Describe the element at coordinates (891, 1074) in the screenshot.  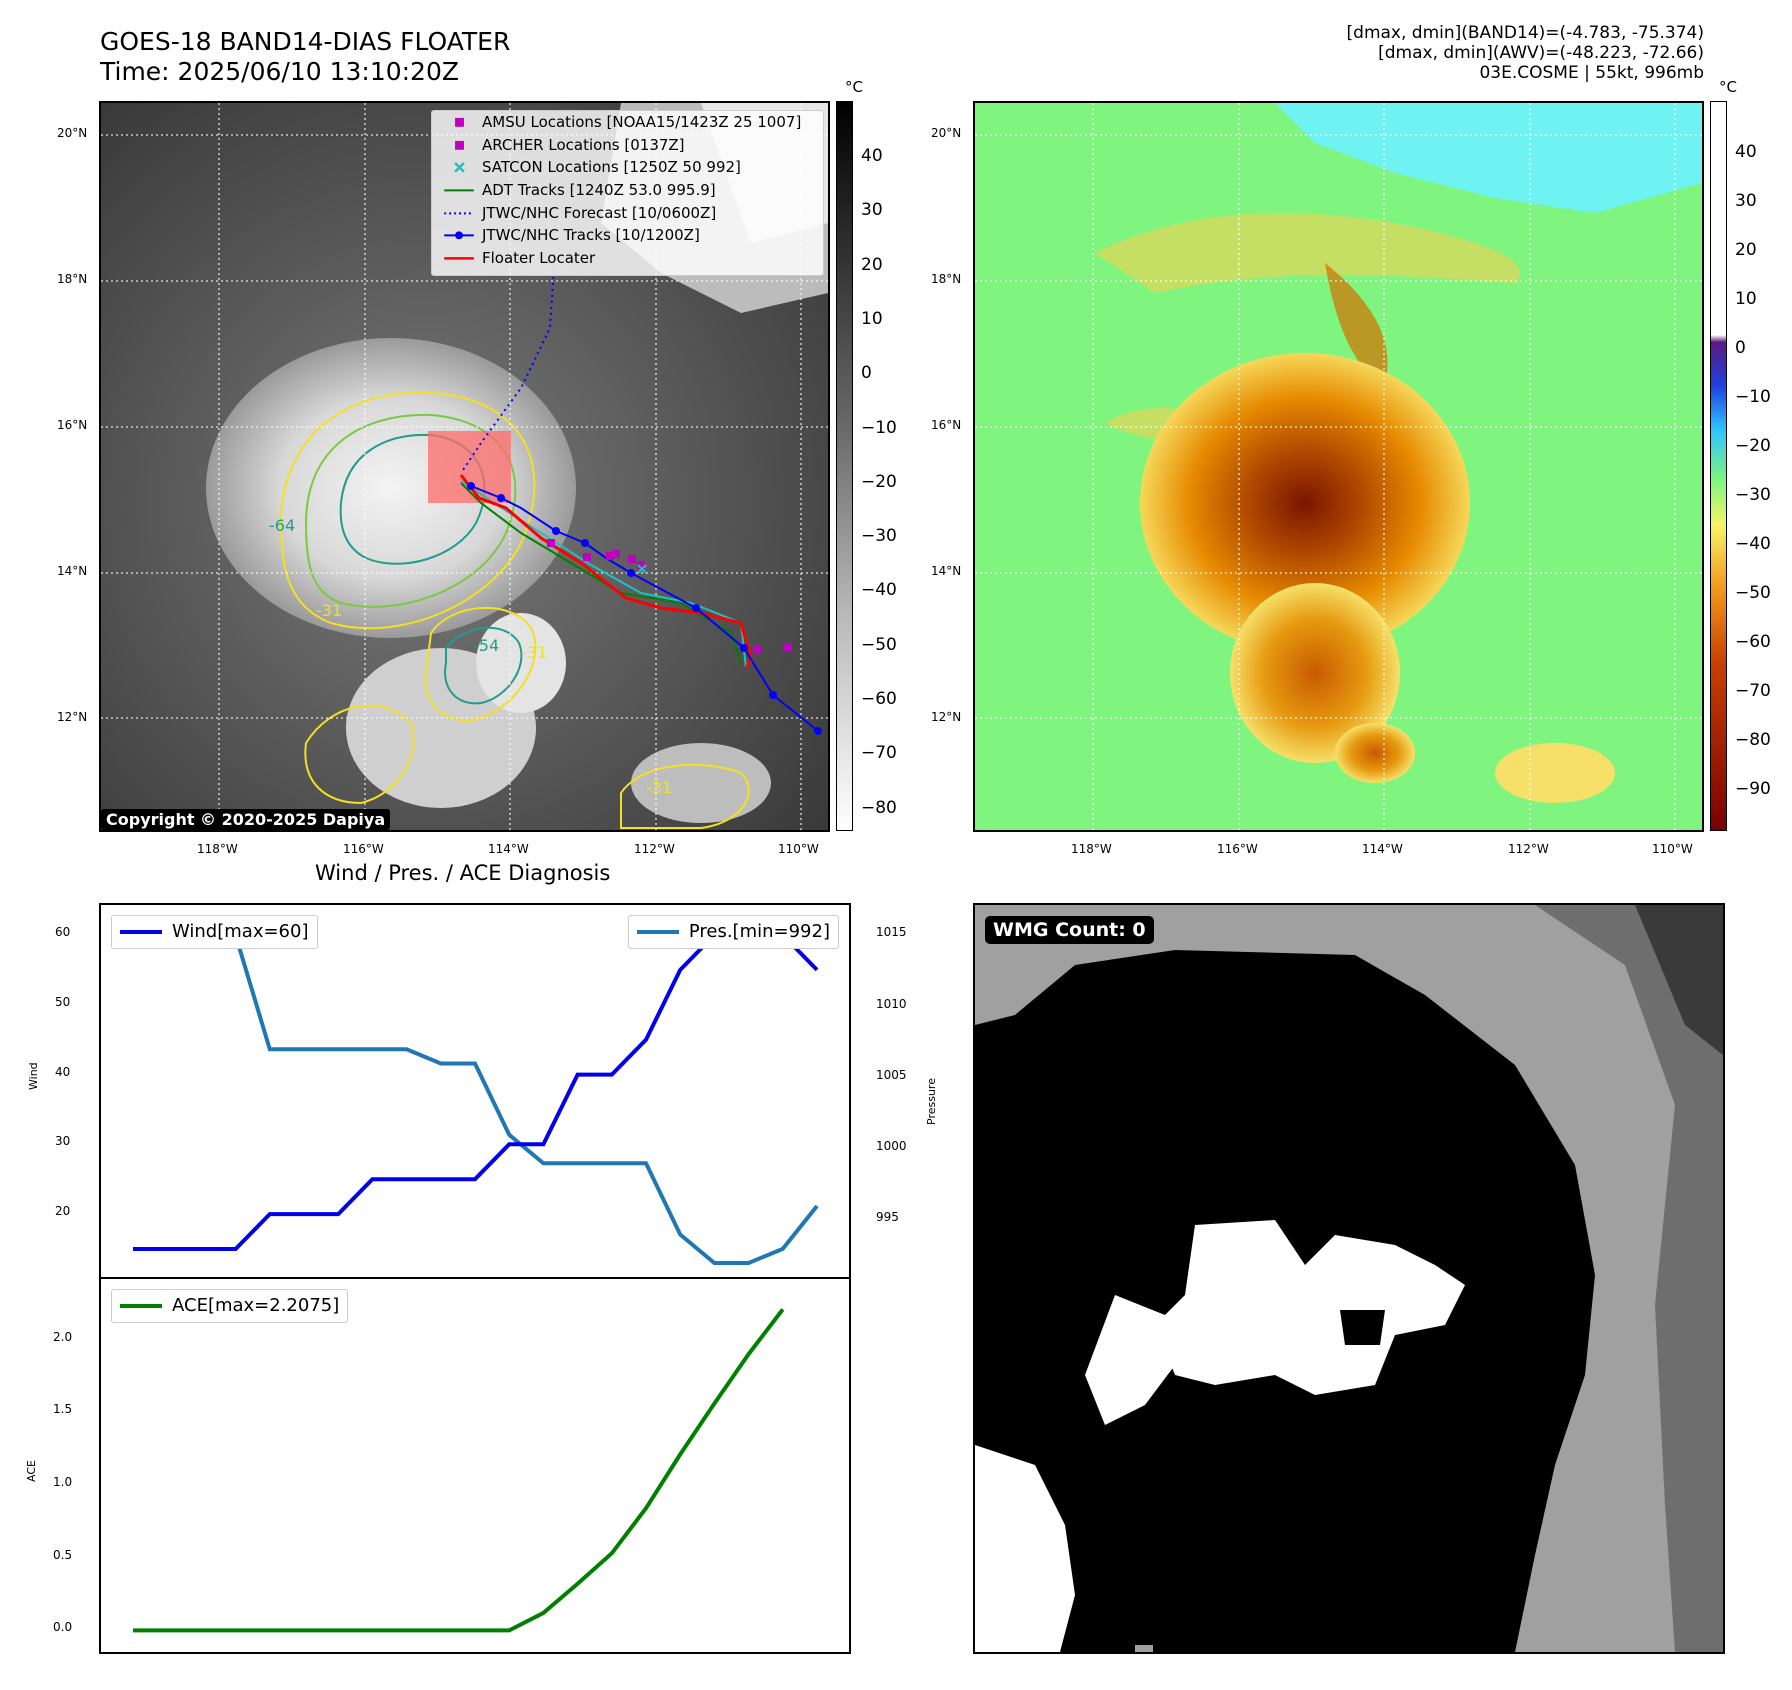
I see `pressure-y-tick: 1005` at that location.